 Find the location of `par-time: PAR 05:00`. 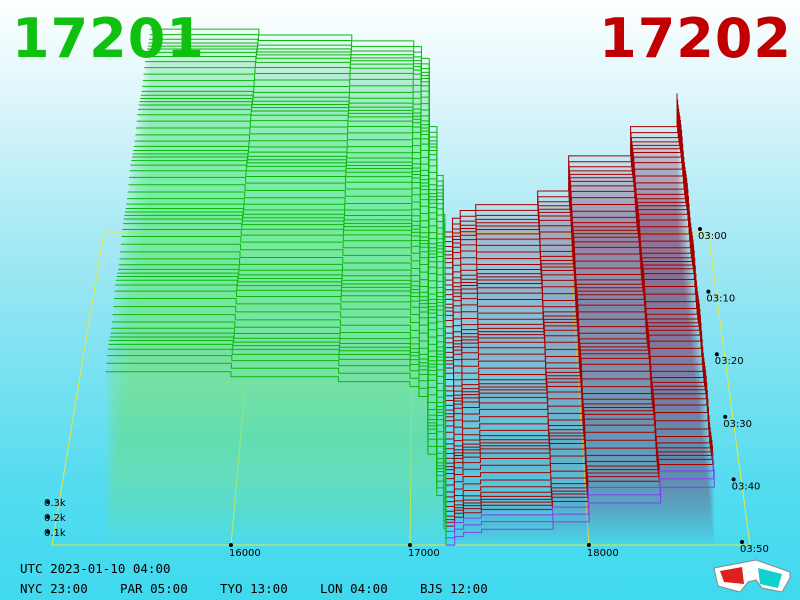

par-time: PAR 05:00 is located at coordinates (154, 588).